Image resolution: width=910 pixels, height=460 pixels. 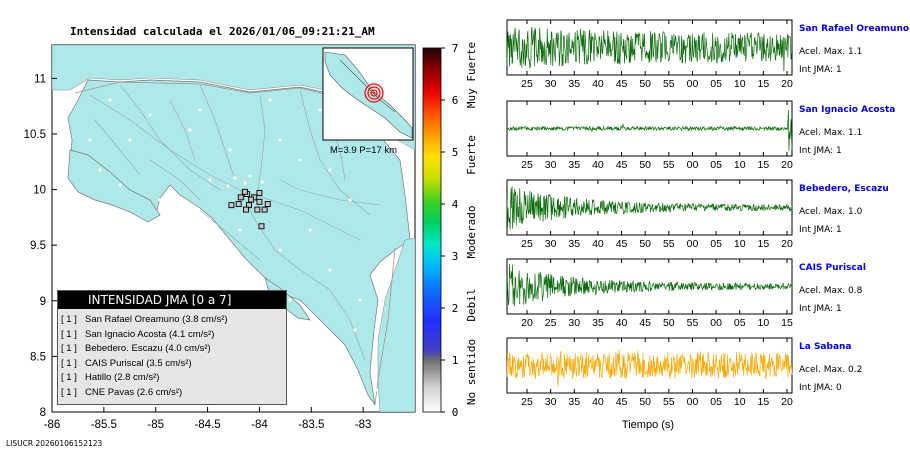 I want to click on y-tick-label: 9.5, so click(x=38, y=246).